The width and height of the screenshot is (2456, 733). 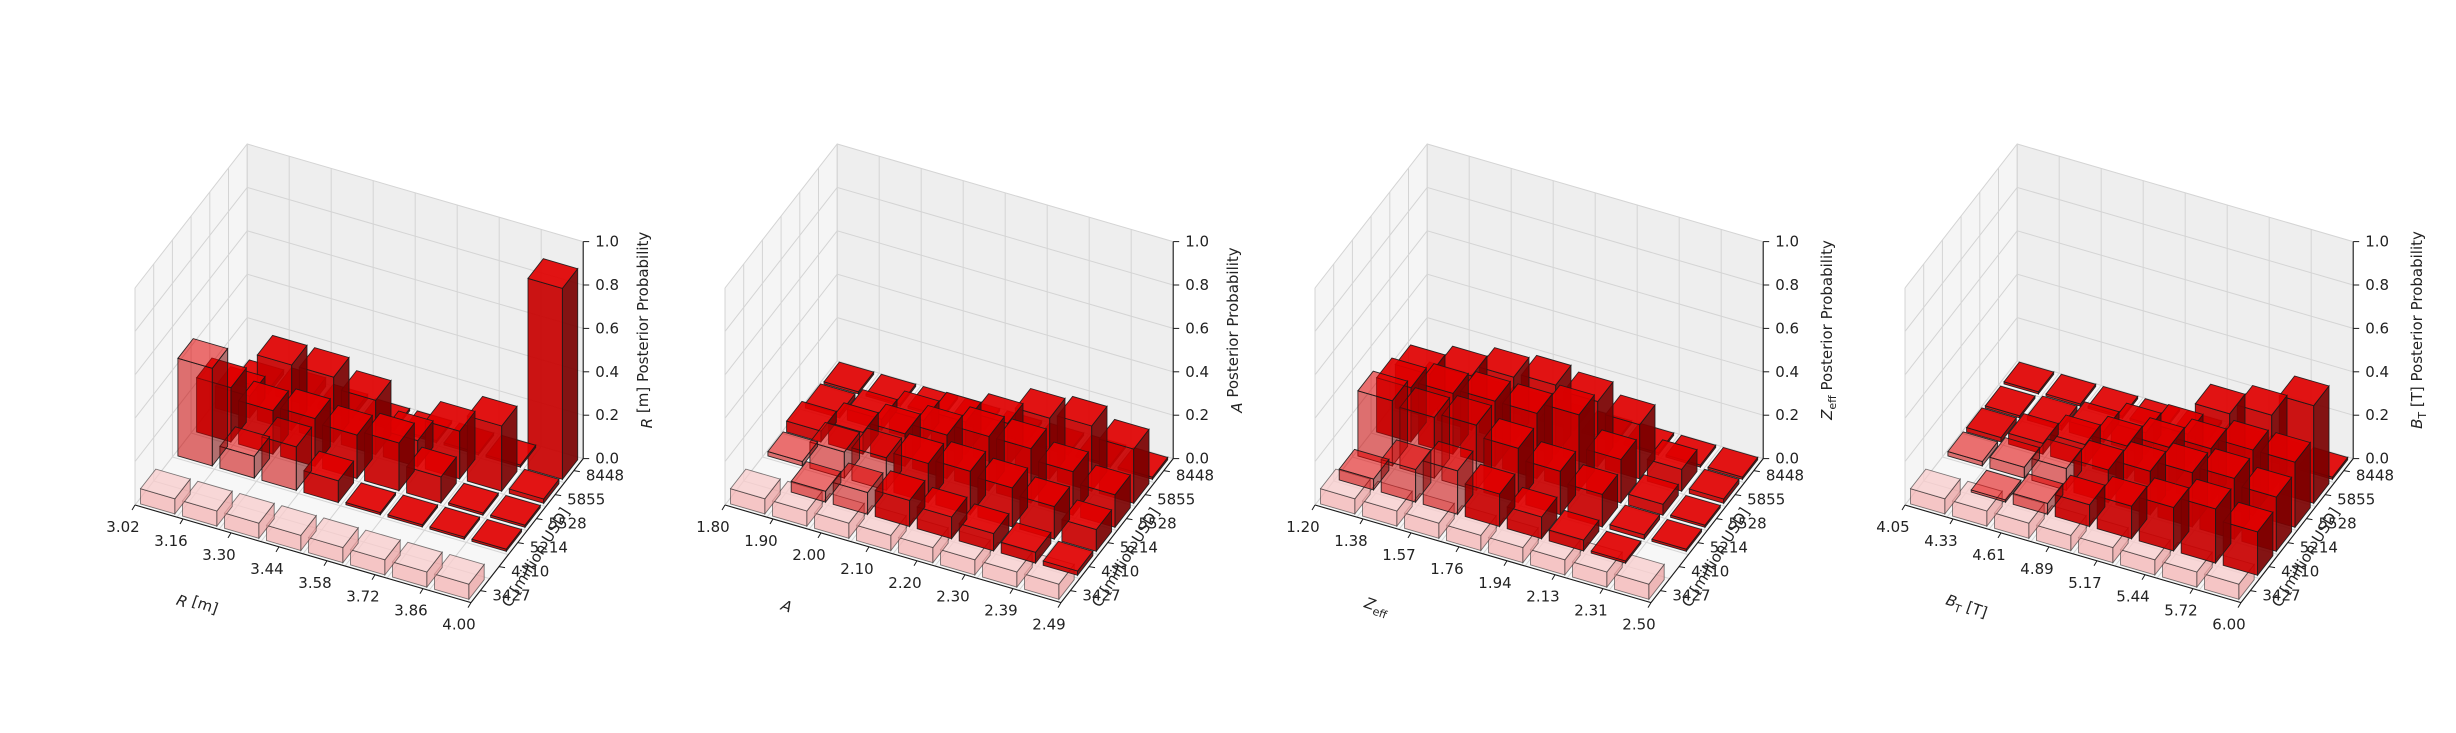 What do you see at coordinates (808, 555) in the screenshot?
I see `x-tick-label: 2.00` at bounding box center [808, 555].